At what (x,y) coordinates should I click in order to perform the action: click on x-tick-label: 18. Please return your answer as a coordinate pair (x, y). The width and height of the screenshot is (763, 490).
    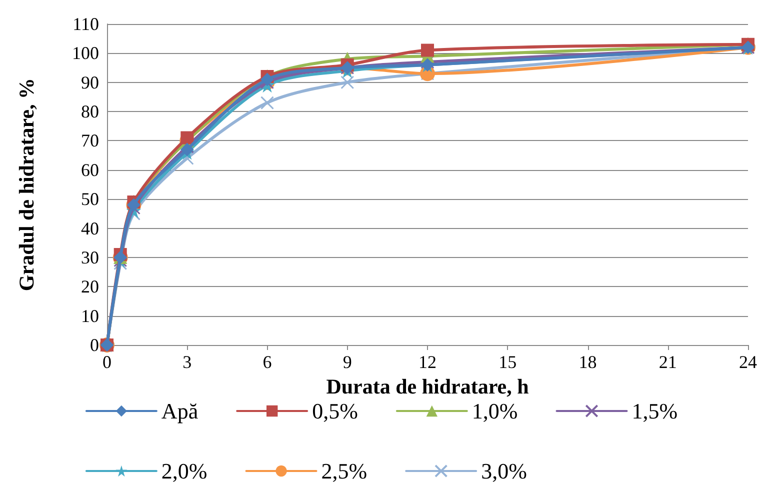
    Looking at the image, I should click on (587, 362).